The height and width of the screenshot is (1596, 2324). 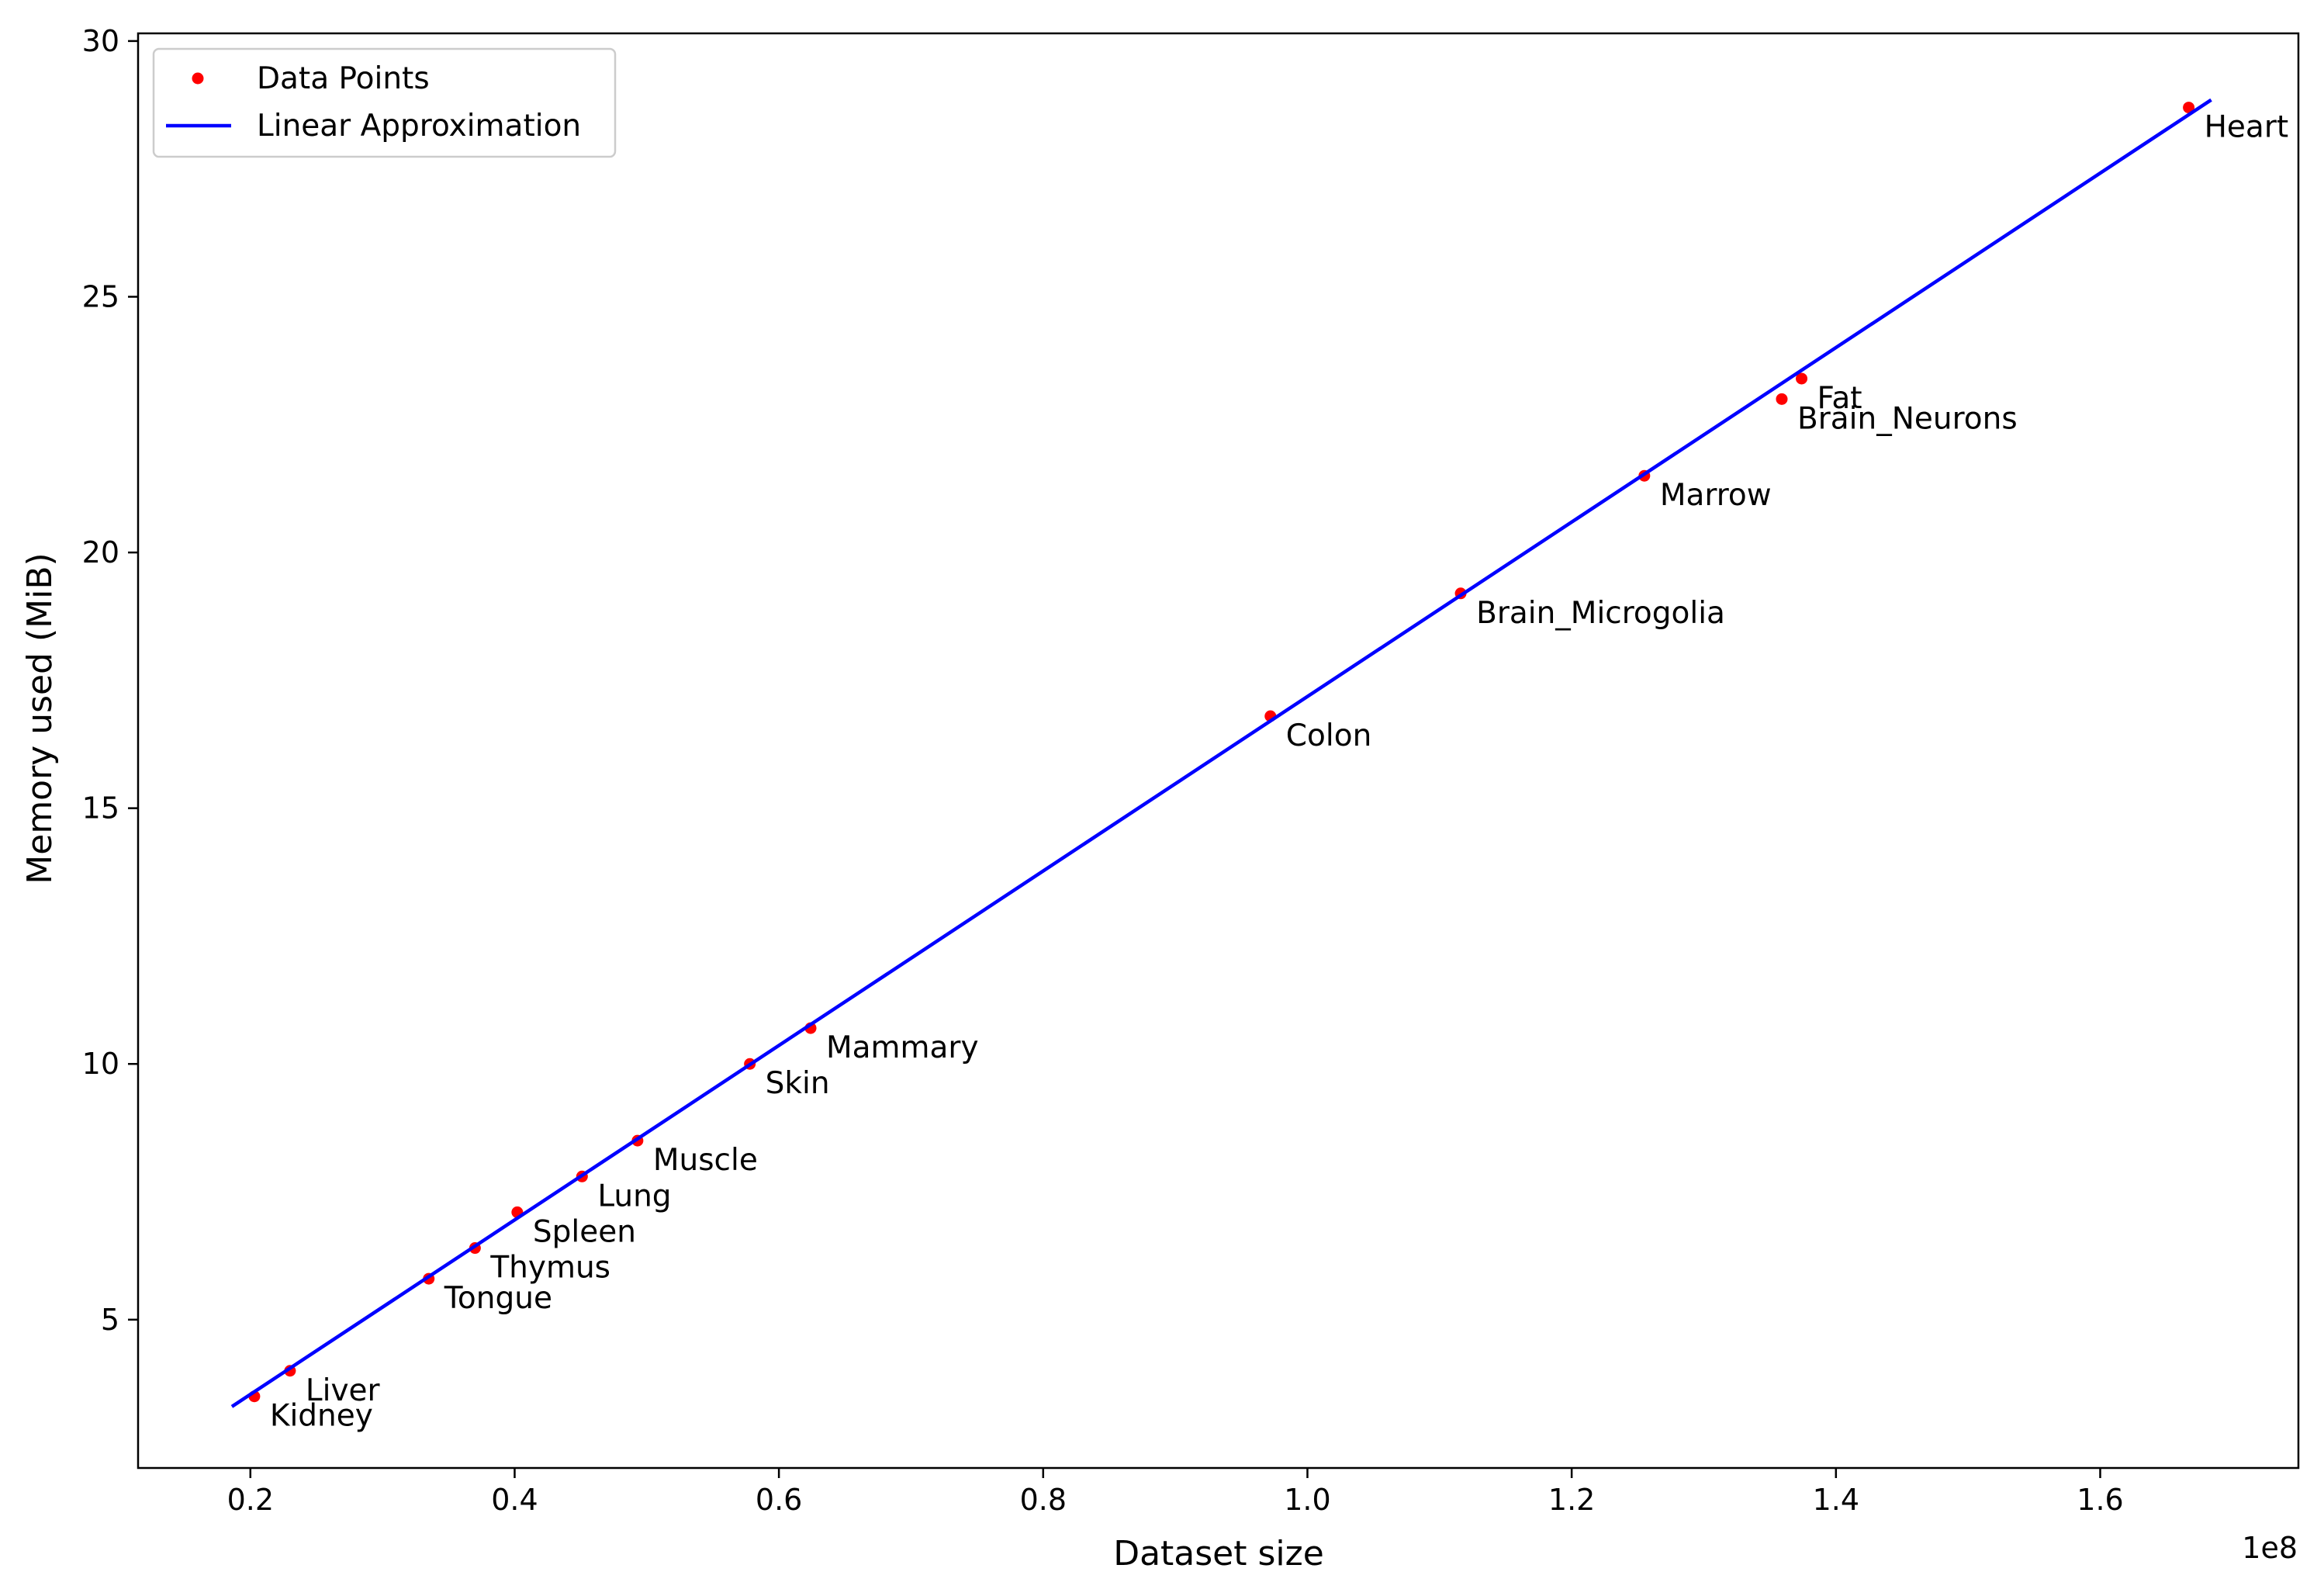 What do you see at coordinates (2100, 1500) in the screenshot?
I see `x-tick-label: 1.6` at bounding box center [2100, 1500].